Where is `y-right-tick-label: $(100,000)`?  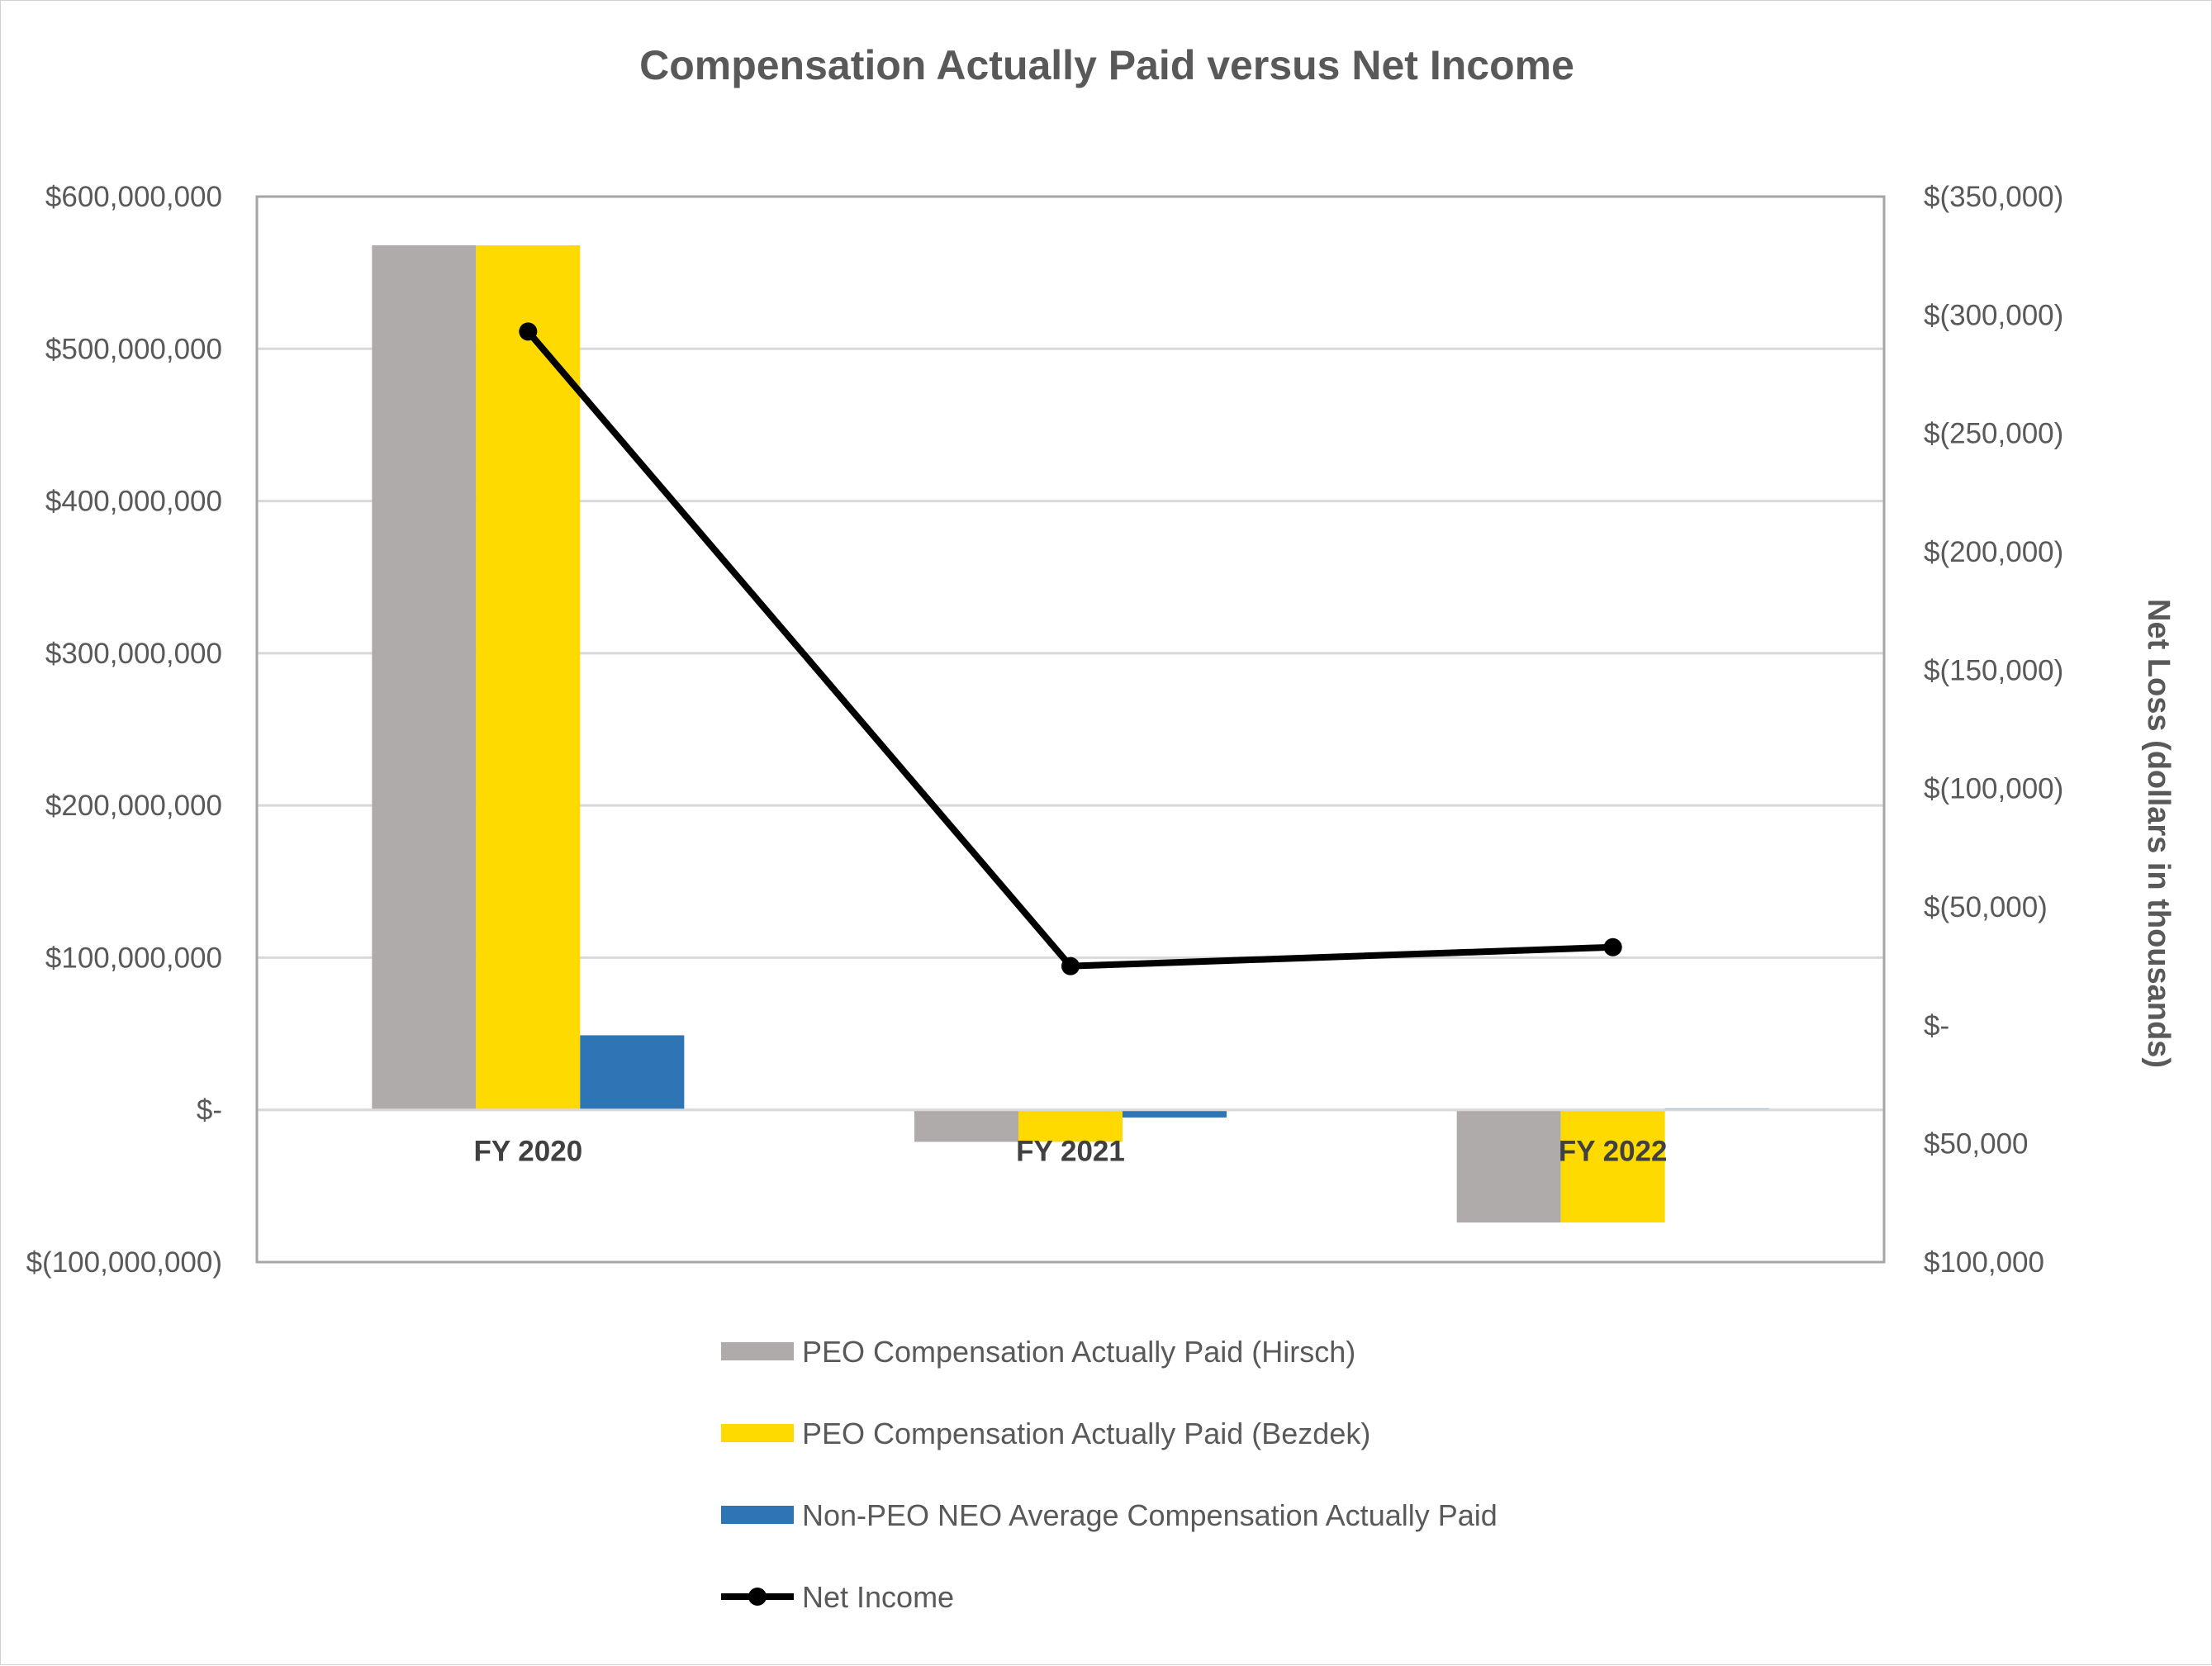
y-right-tick-label: $(100,000) is located at coordinates (1993, 789).